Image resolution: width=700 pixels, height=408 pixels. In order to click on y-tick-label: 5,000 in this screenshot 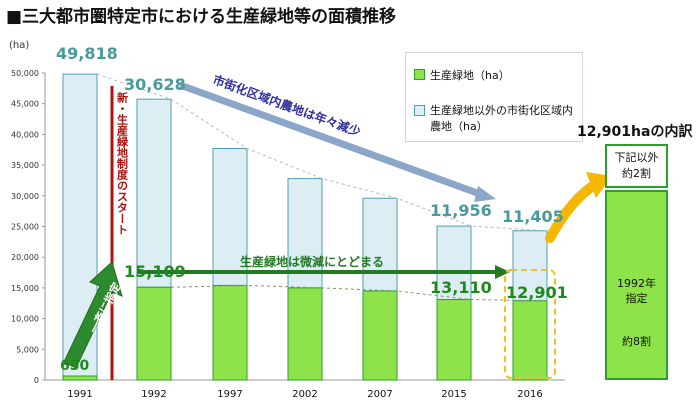, I will do `click(27, 349)`.